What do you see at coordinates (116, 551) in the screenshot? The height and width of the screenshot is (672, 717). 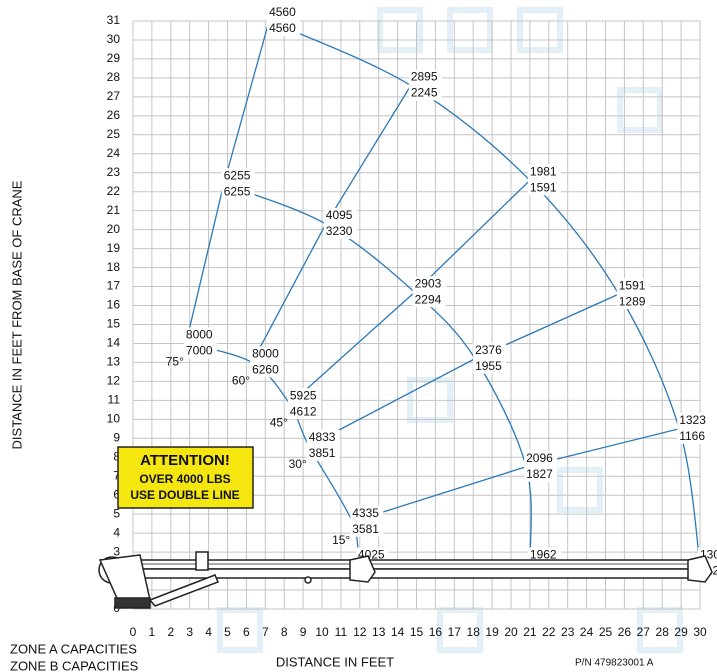 I see `y-tick-label: 3` at bounding box center [116, 551].